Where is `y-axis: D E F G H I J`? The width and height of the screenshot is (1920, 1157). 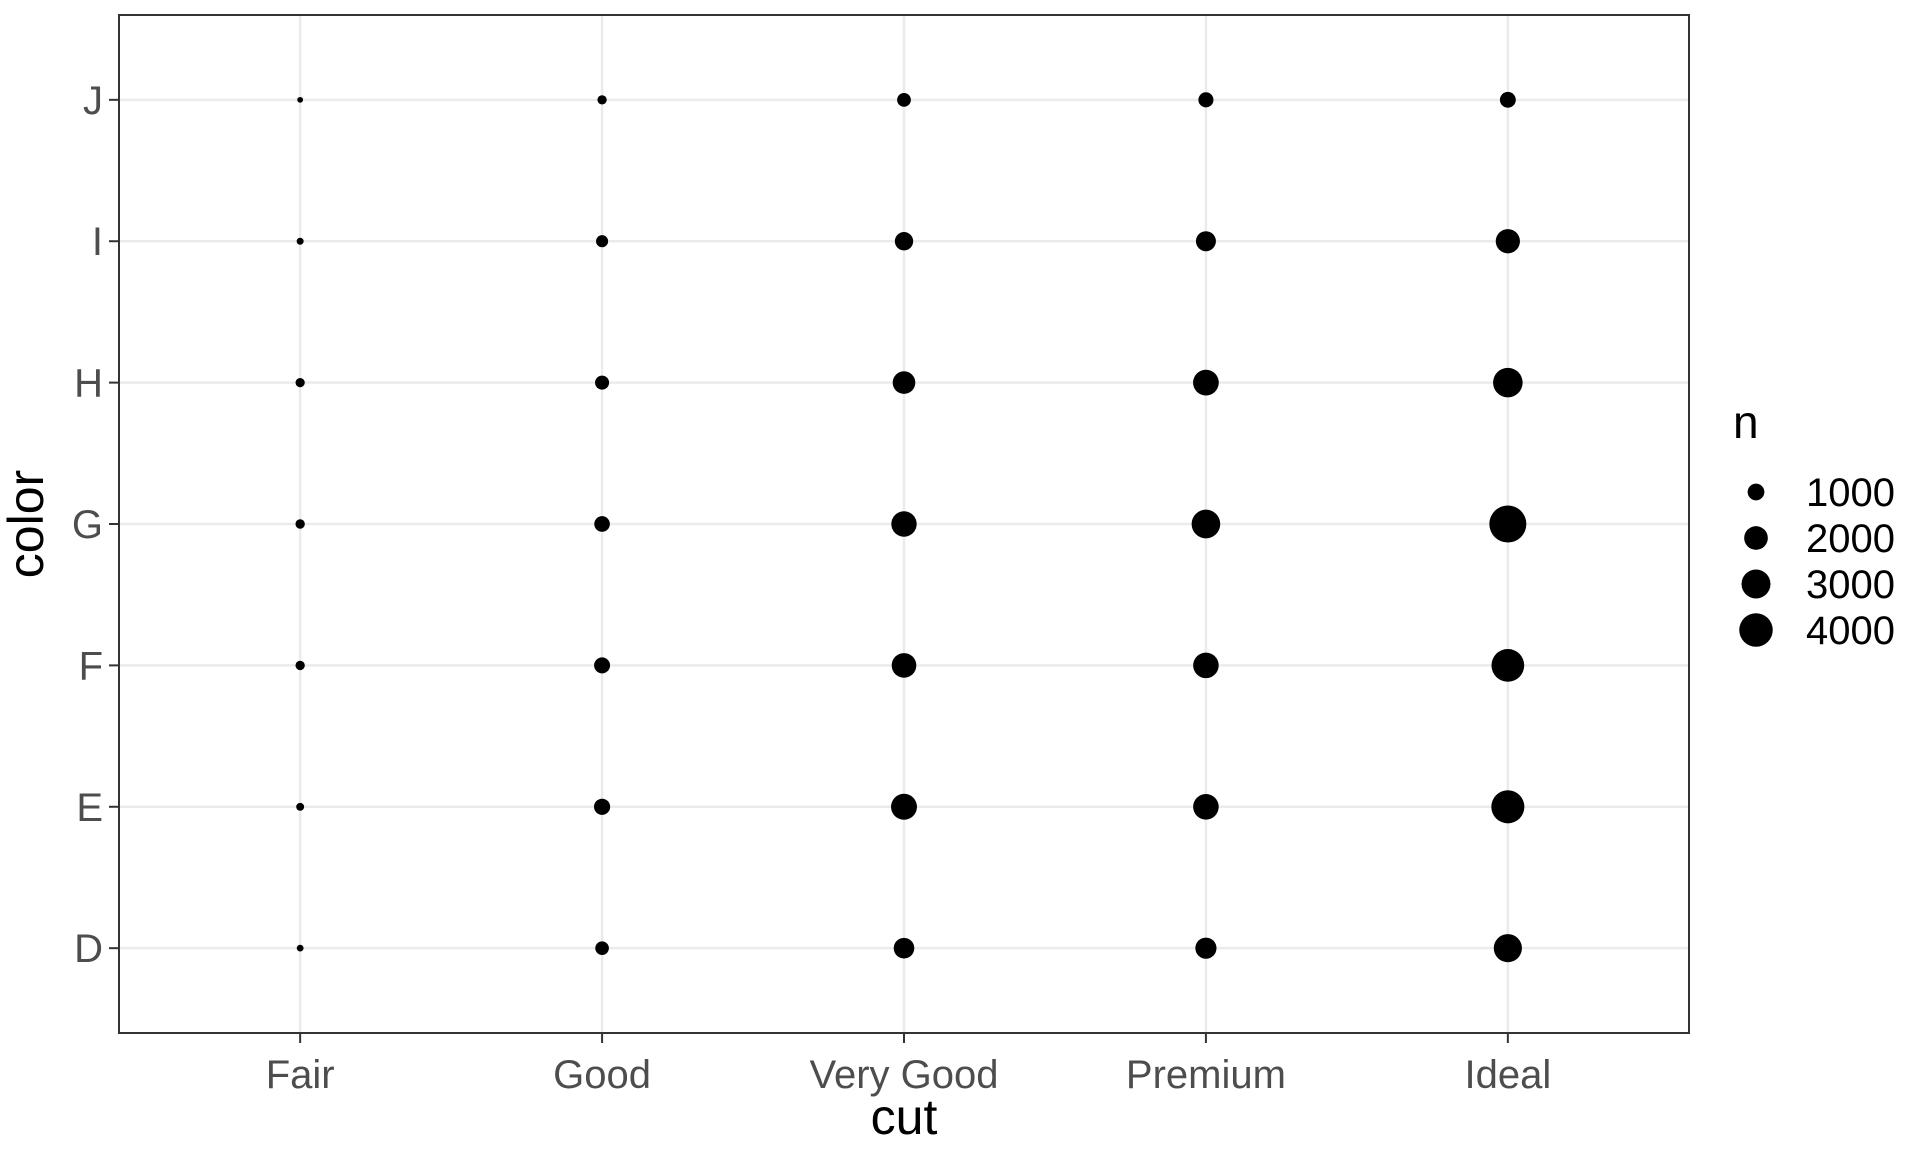 y-axis: D E F G H I J is located at coordinates (95, 525).